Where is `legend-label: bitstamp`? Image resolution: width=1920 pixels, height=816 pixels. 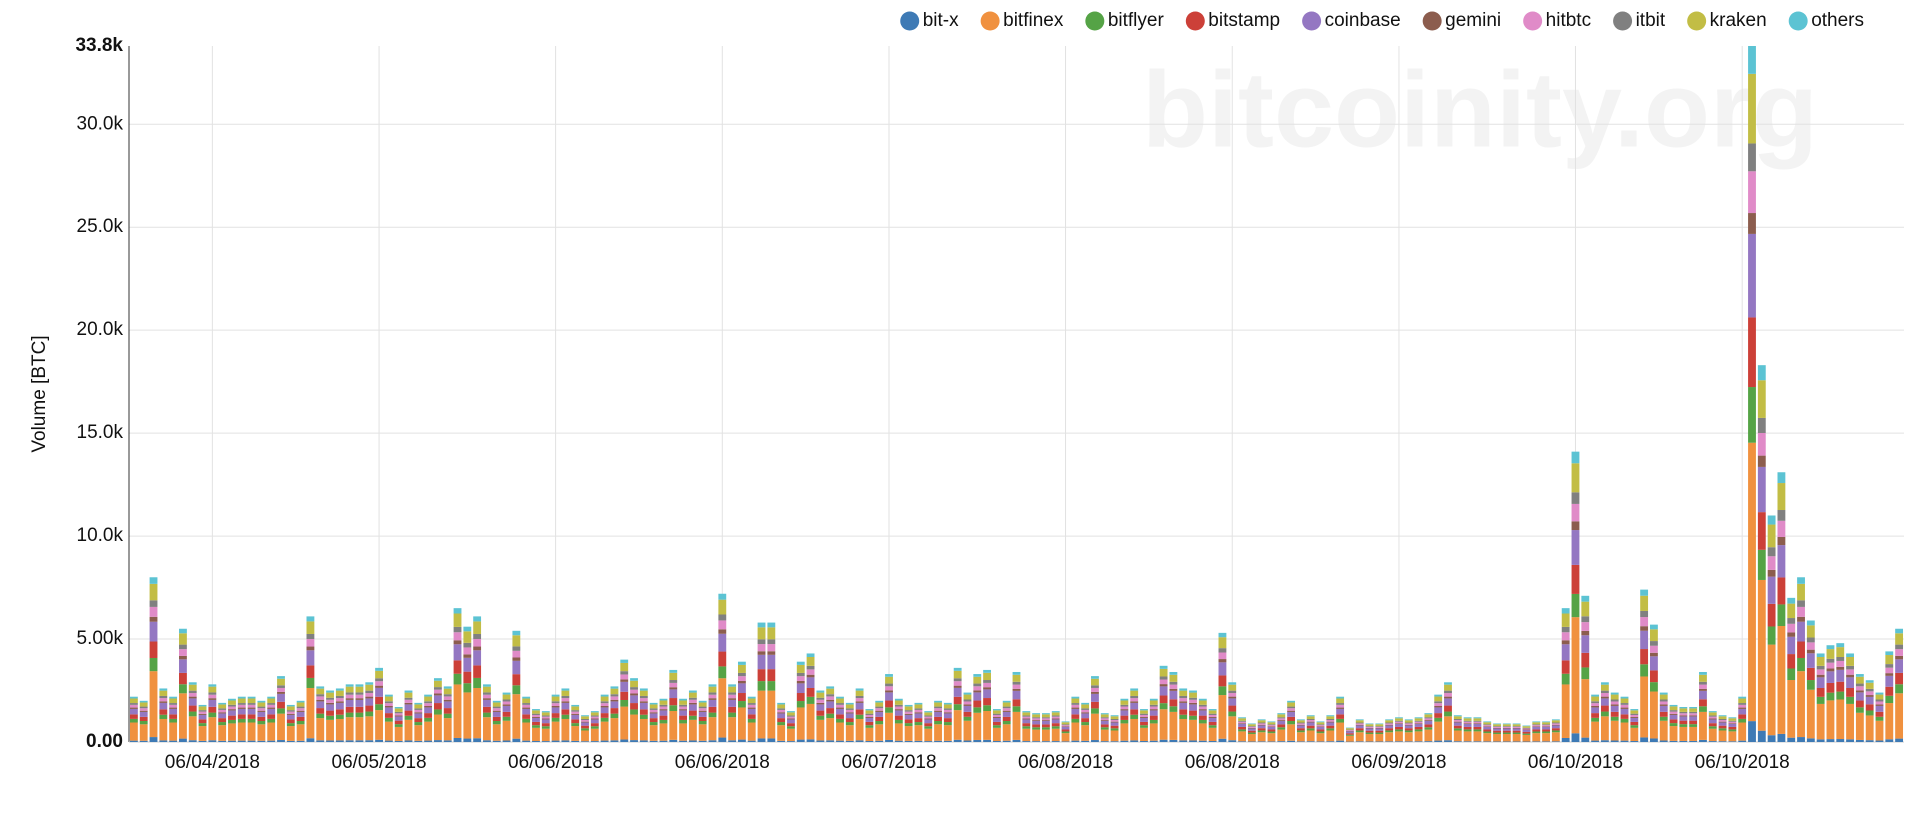 legend-label: bitstamp is located at coordinates (1244, 20).